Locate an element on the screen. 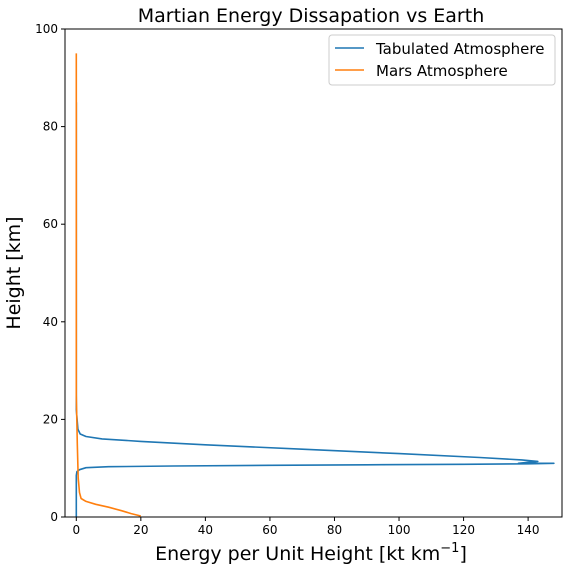 This screenshot has width=572, height=574. legend-label-mars-atmosphere: Mars Atmosphere is located at coordinates (442, 71).